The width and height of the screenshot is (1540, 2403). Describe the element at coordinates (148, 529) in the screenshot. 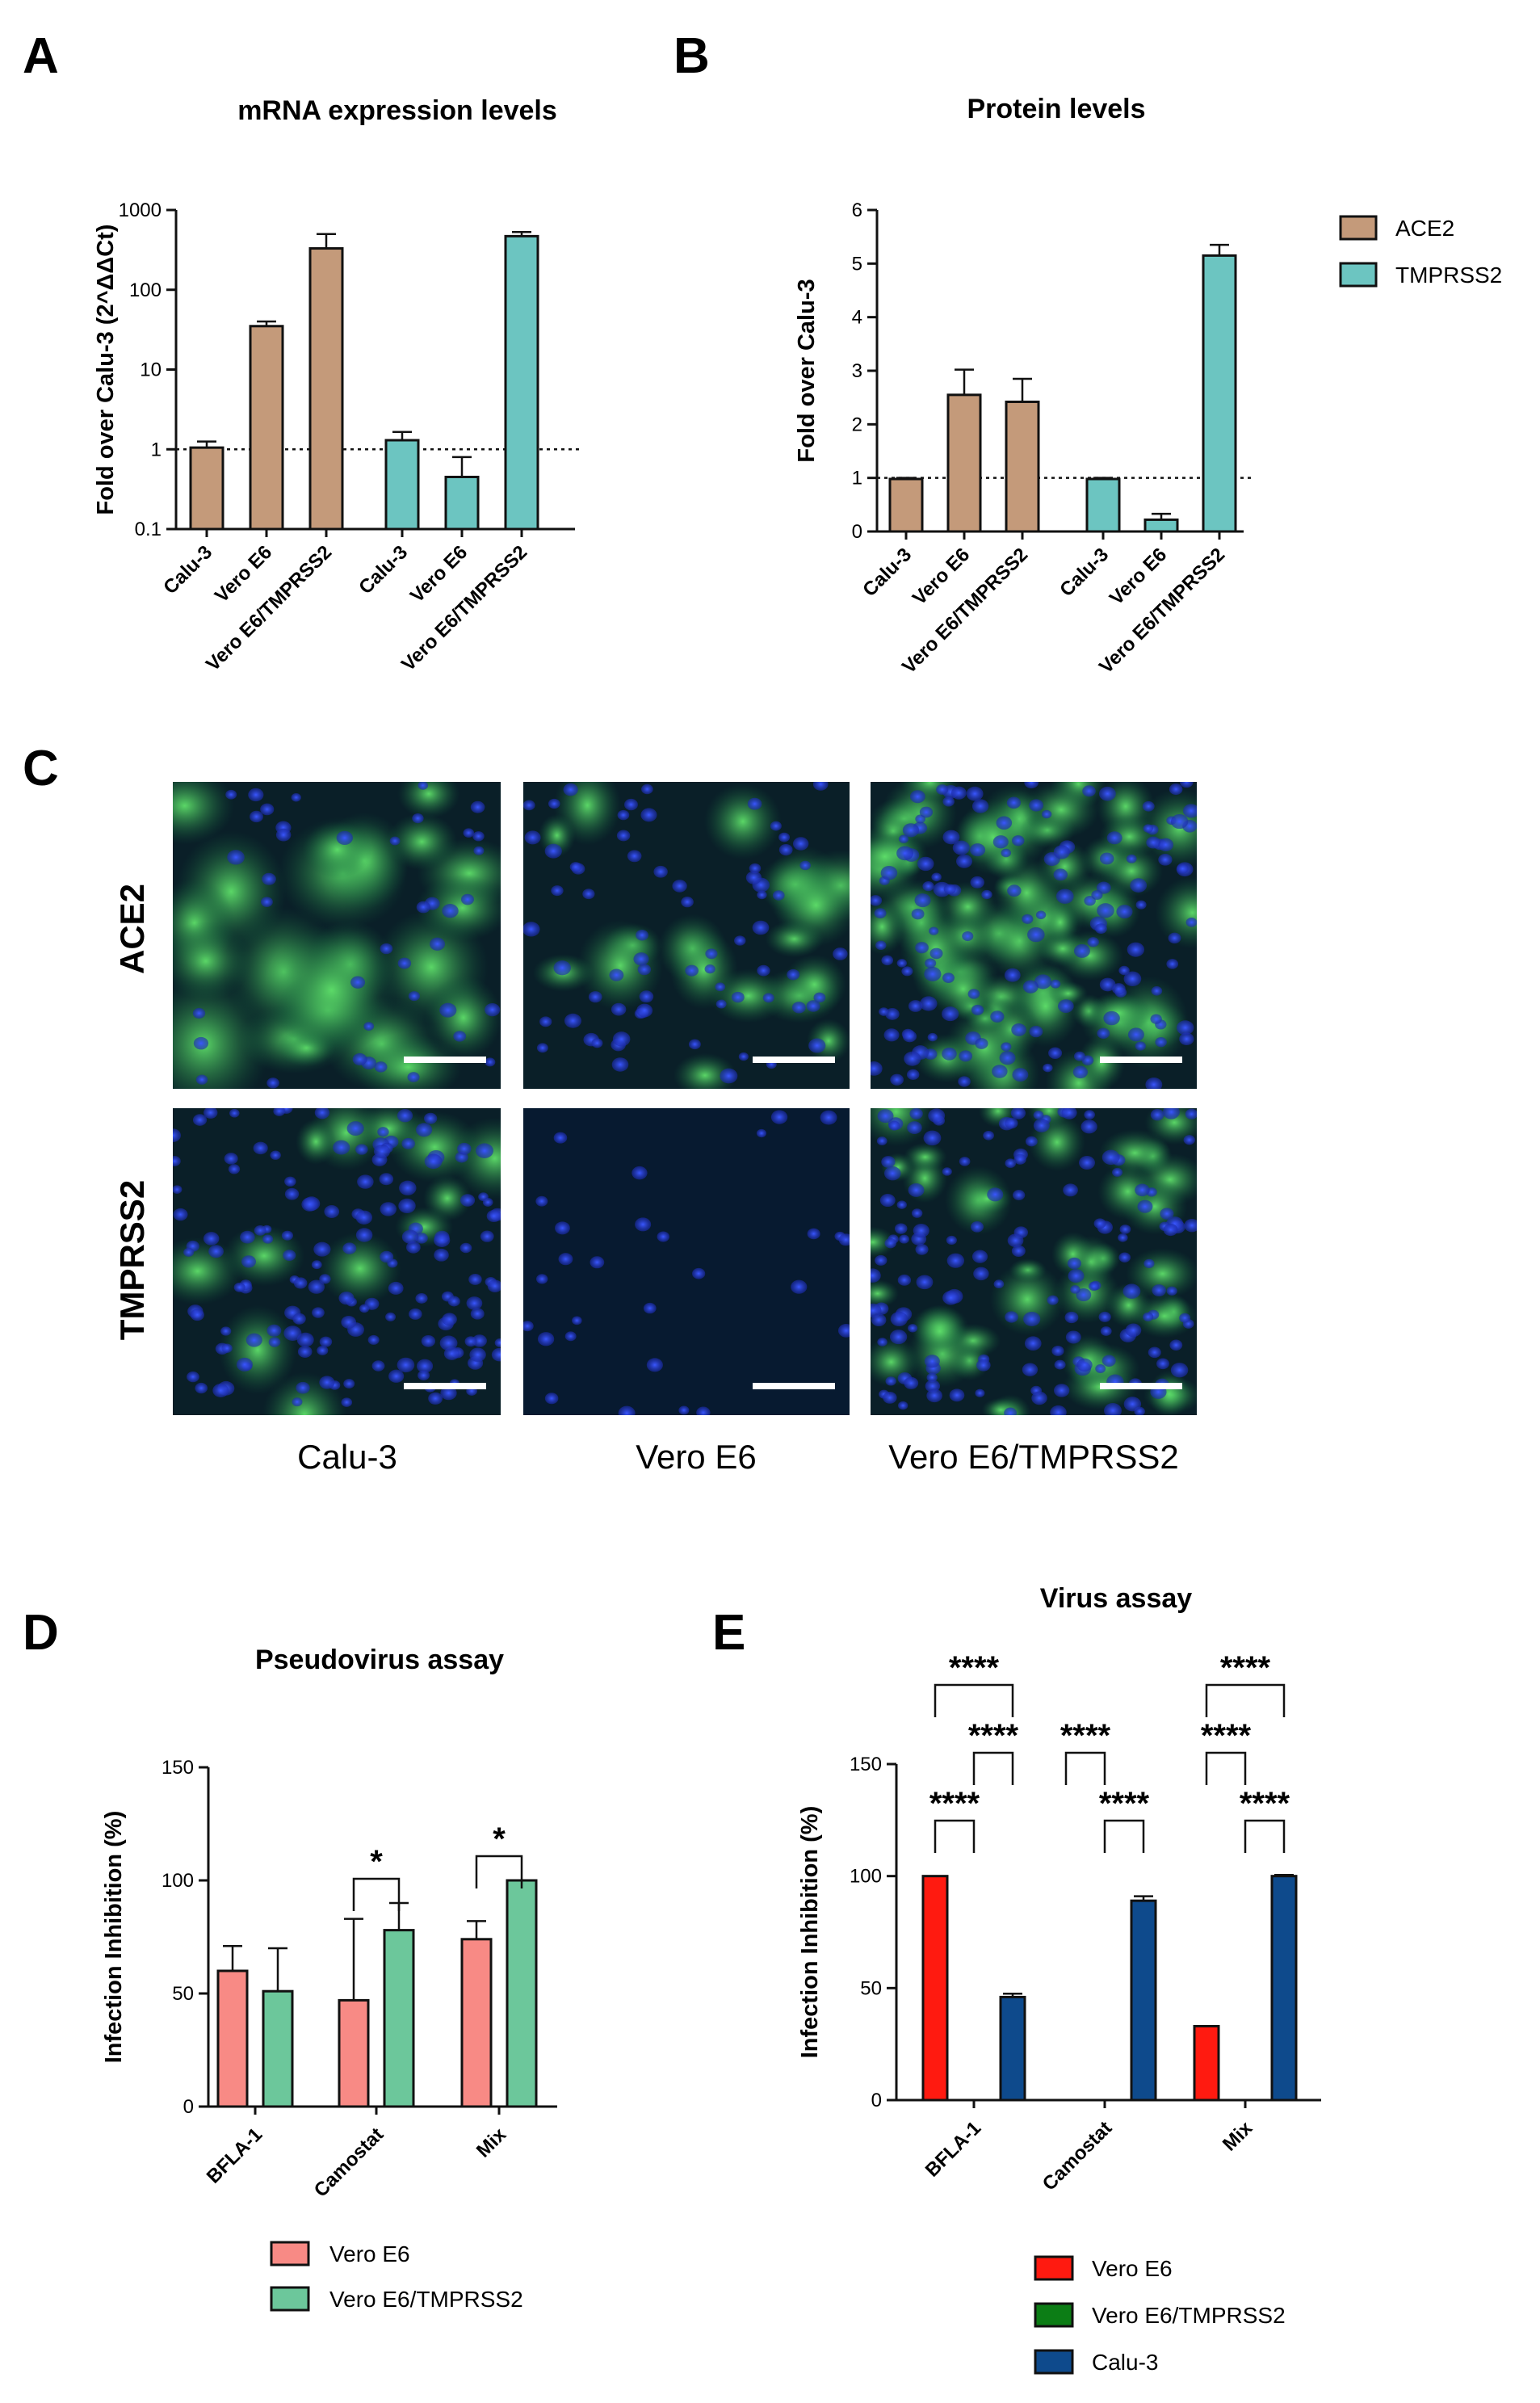

I see `panel-a-y-tick-label: 0.1` at that location.